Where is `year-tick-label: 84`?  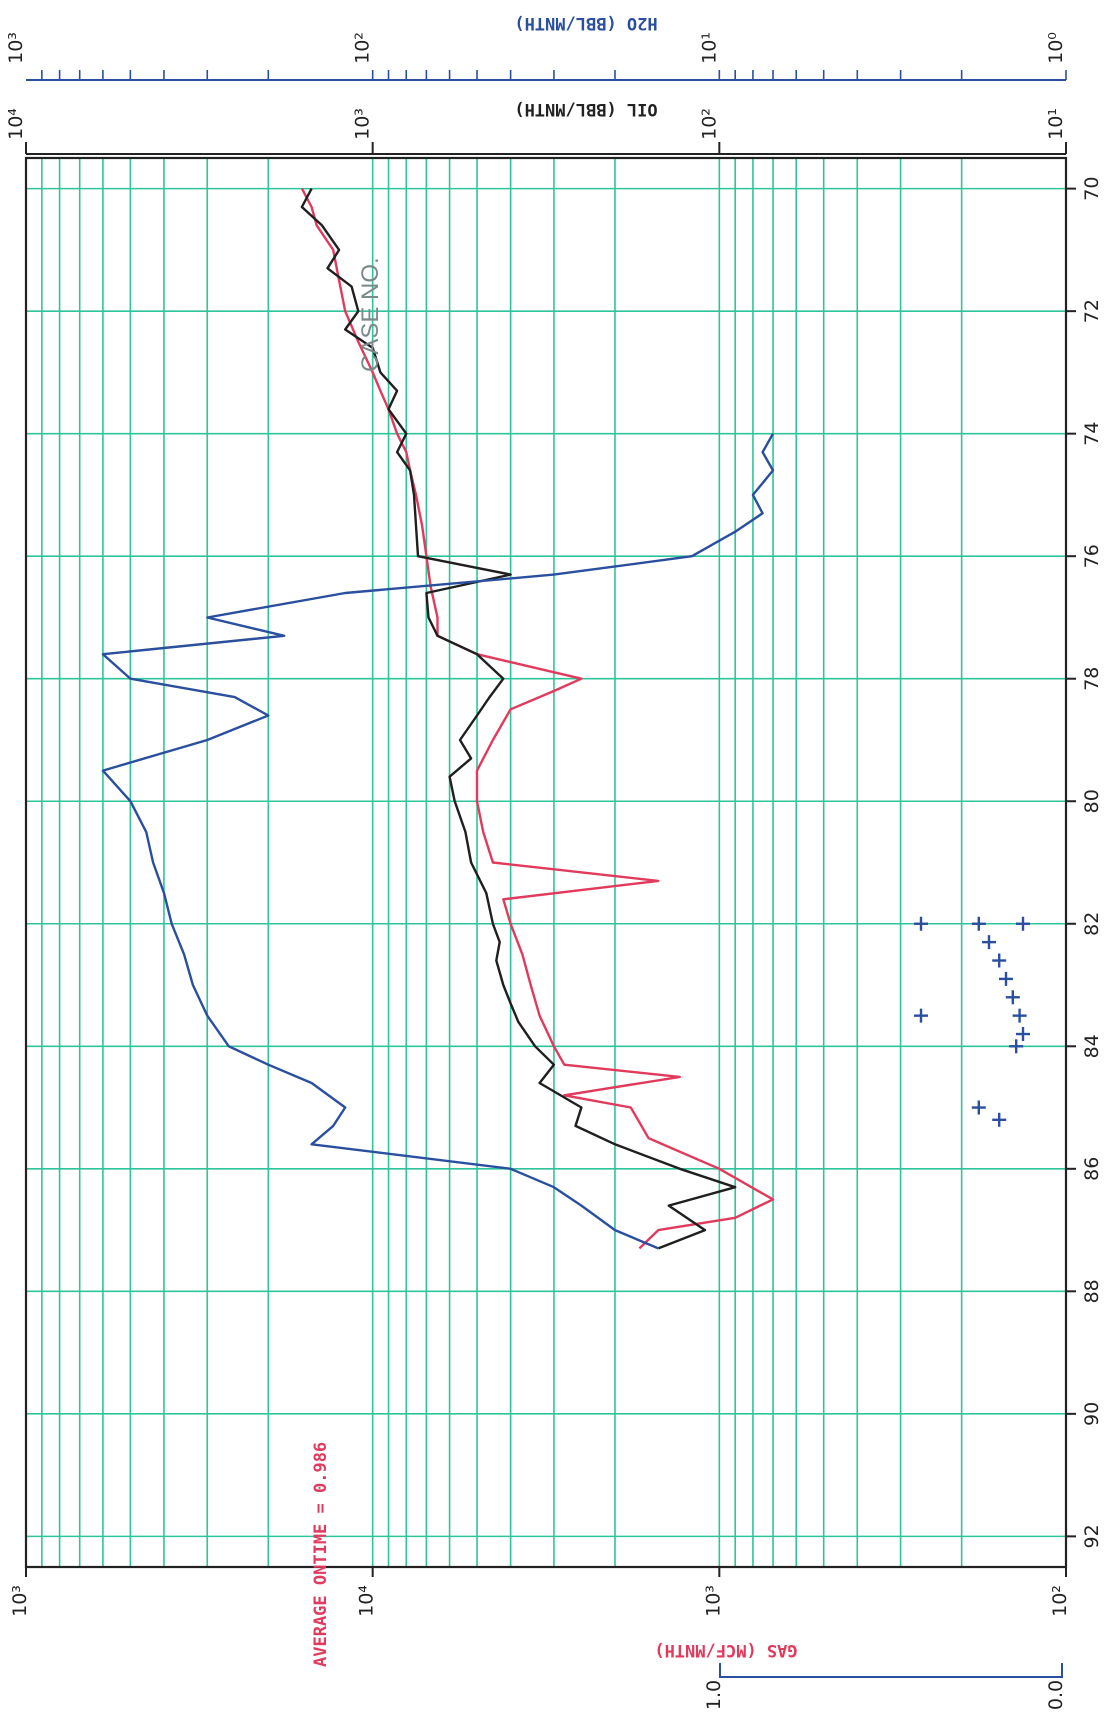
year-tick-label: 84 is located at coordinates (1092, 1046).